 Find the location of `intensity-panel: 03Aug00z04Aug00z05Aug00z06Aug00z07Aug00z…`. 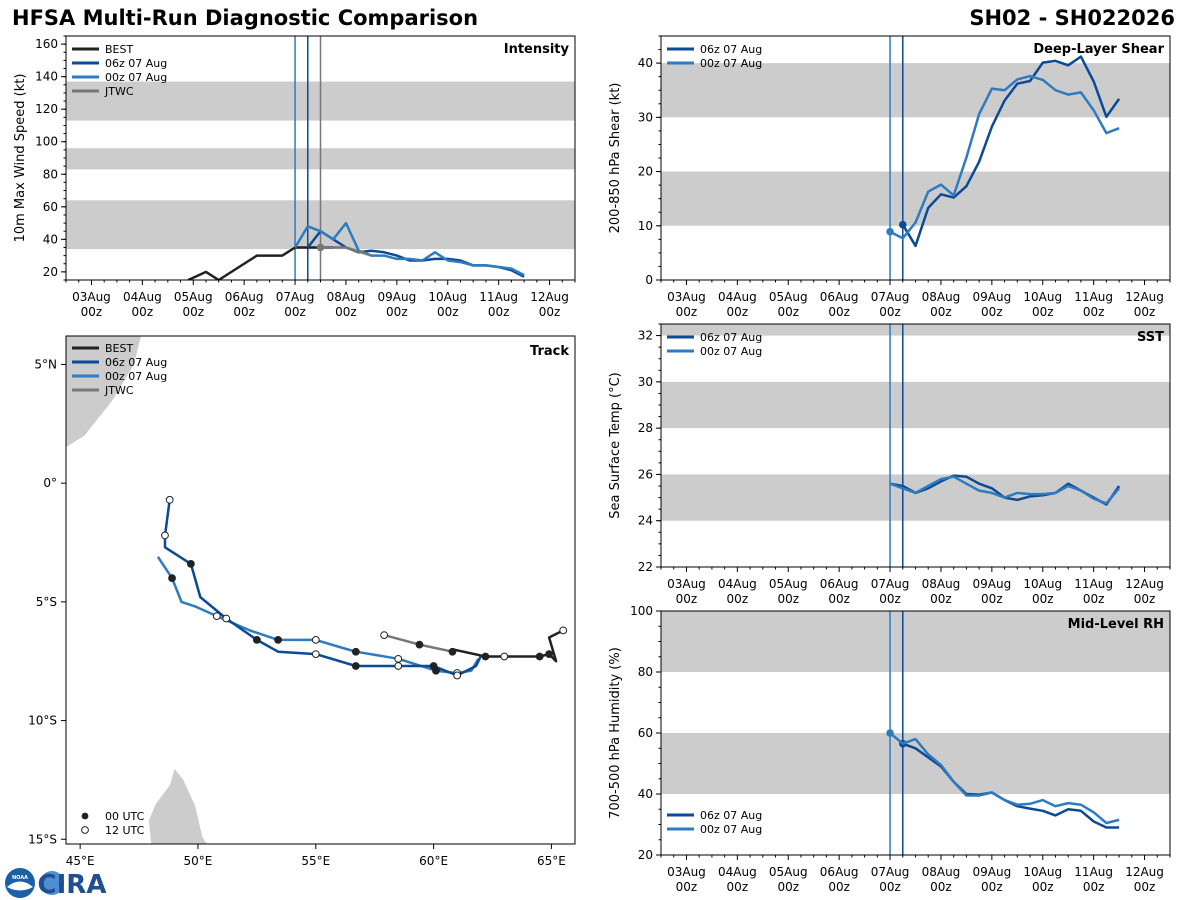

intensity-panel: 03Aug00z04Aug00z05Aug00z06Aug00z07Aug00z… is located at coordinates (294, 177).